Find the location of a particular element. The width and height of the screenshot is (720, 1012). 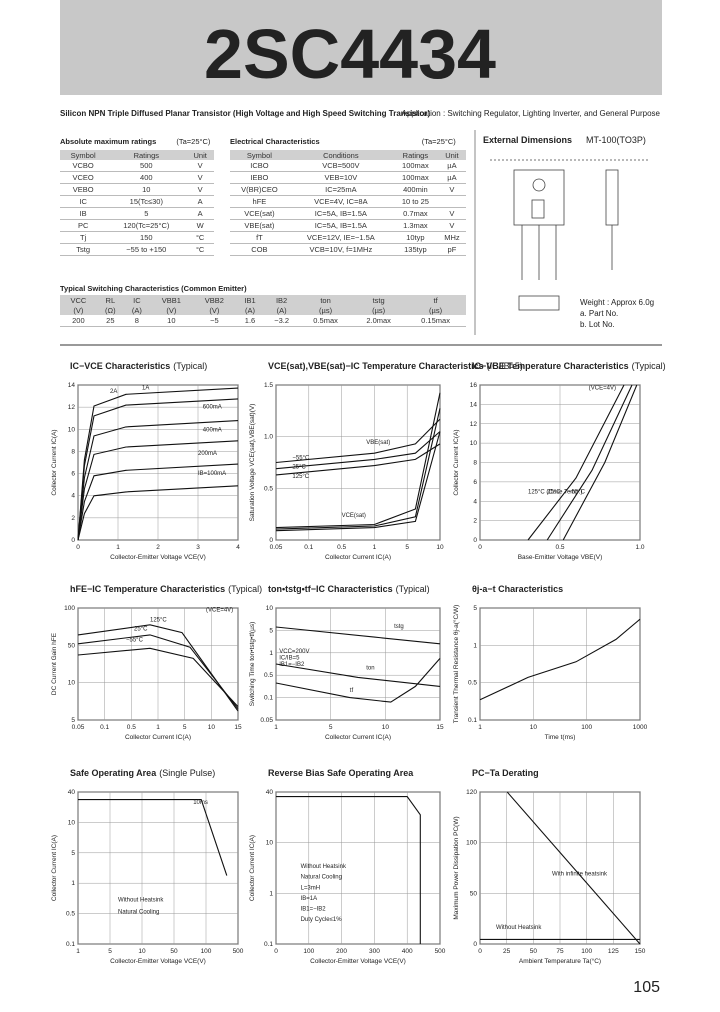

curve-label: With infinite heatsink is located at coordinates (580, 875).